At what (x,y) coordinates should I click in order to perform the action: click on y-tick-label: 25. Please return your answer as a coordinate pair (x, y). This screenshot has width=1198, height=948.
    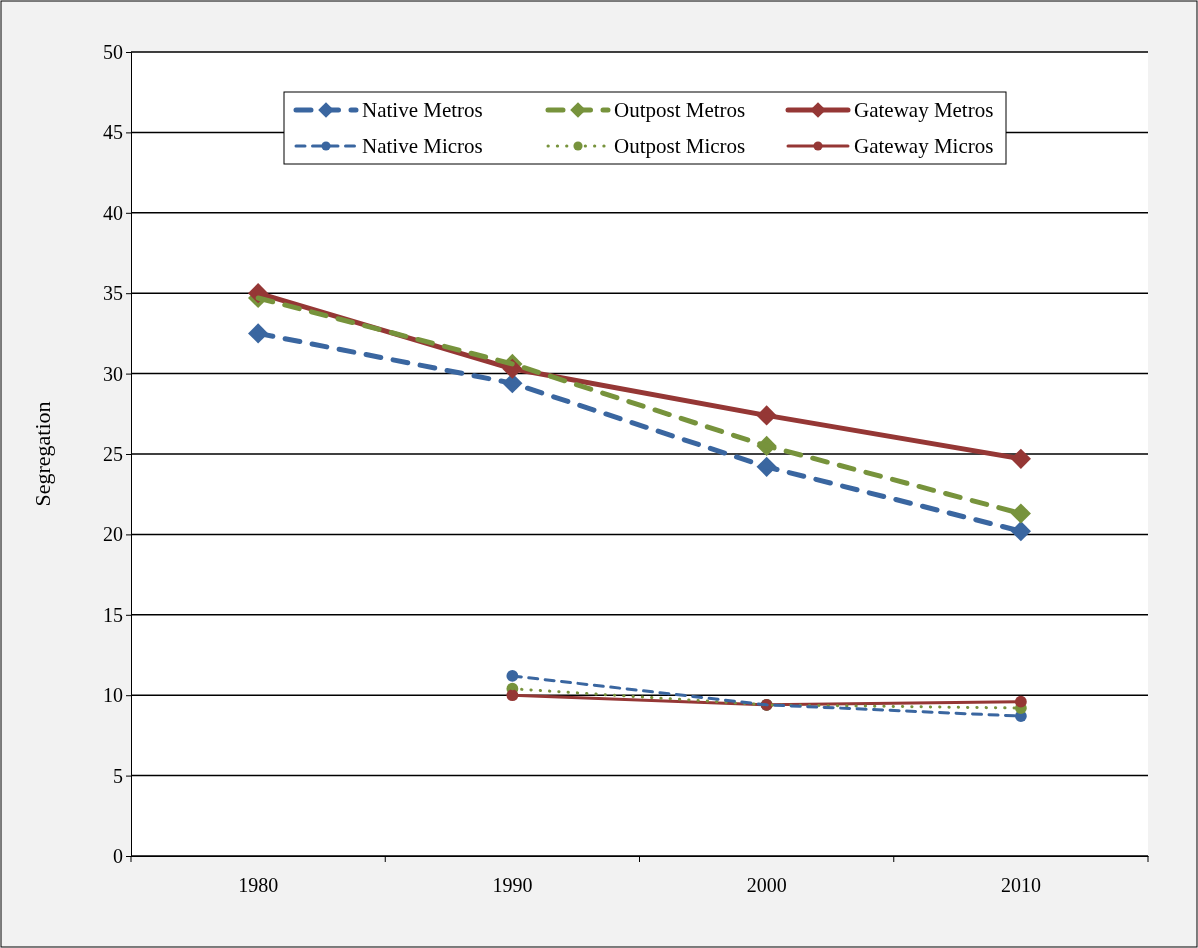
    Looking at the image, I should click on (113, 453).